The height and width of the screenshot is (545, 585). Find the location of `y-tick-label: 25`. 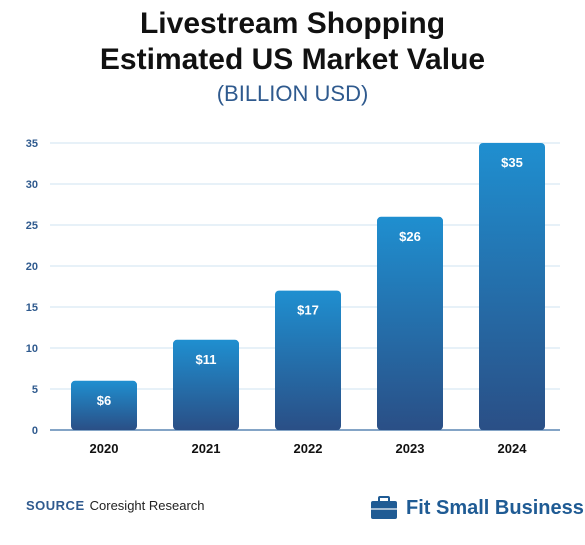

y-tick-label: 25 is located at coordinates (32, 226).